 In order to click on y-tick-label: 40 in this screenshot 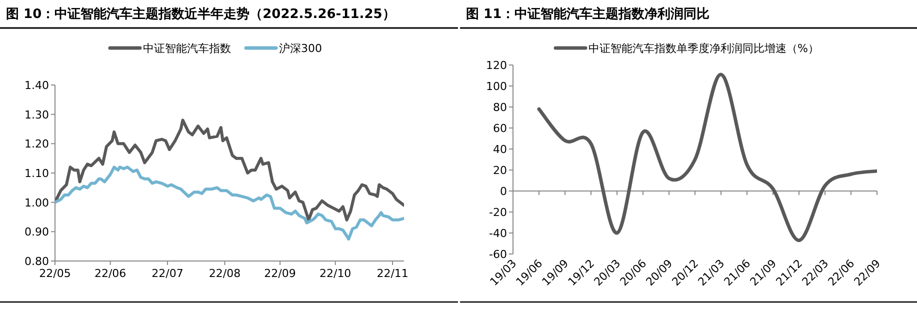, I will do `click(500, 149)`.